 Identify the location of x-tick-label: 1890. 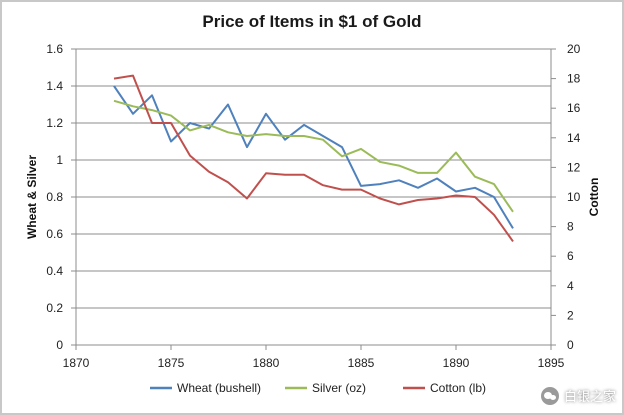
(456, 363).